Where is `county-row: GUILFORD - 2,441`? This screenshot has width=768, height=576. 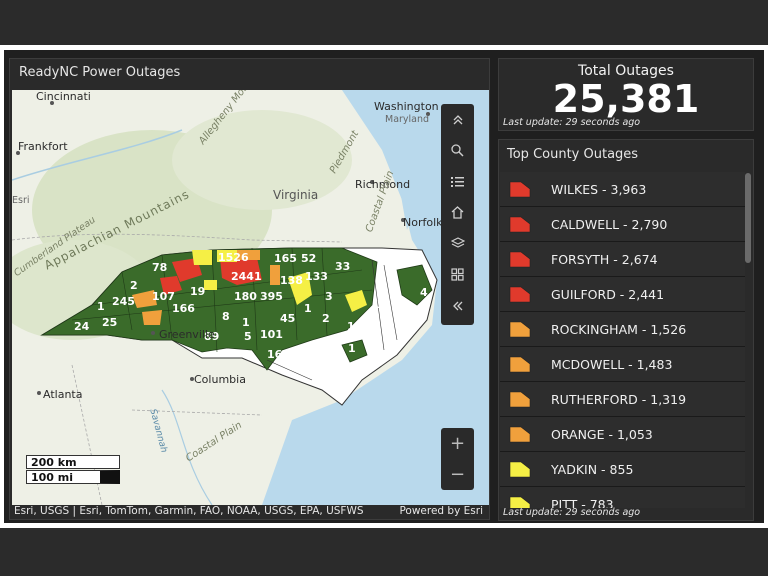 county-row: GUILFORD - 2,441 is located at coordinates (622, 294).